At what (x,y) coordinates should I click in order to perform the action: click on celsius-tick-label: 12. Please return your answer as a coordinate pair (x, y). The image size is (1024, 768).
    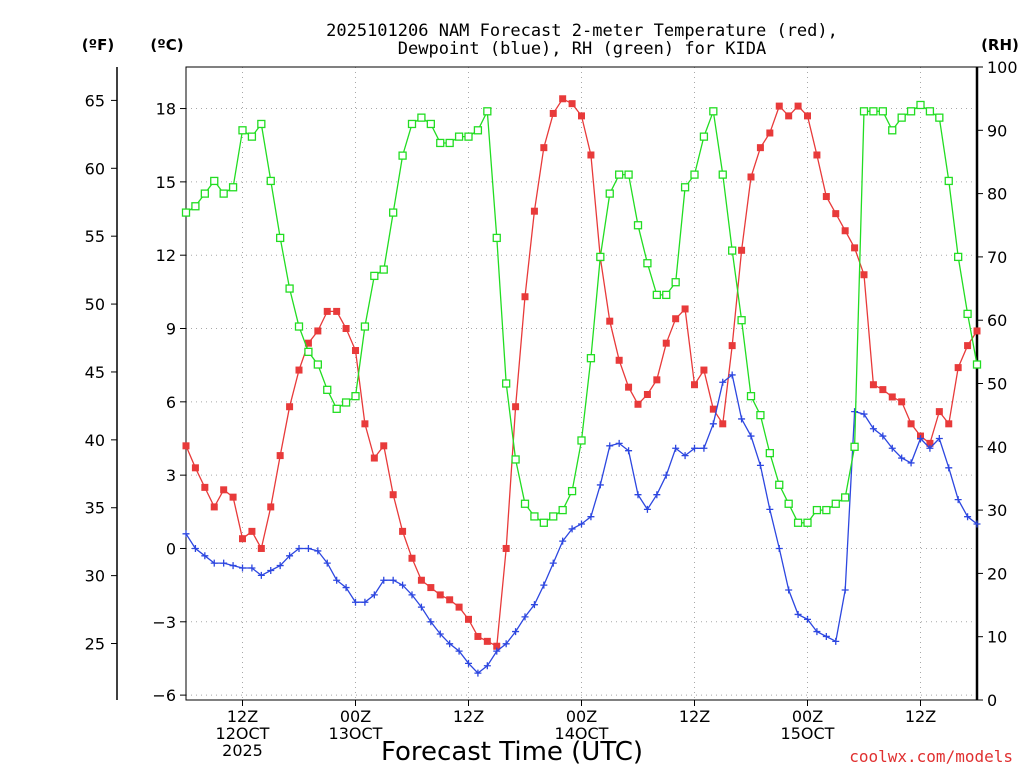
    Looking at the image, I should click on (166, 255).